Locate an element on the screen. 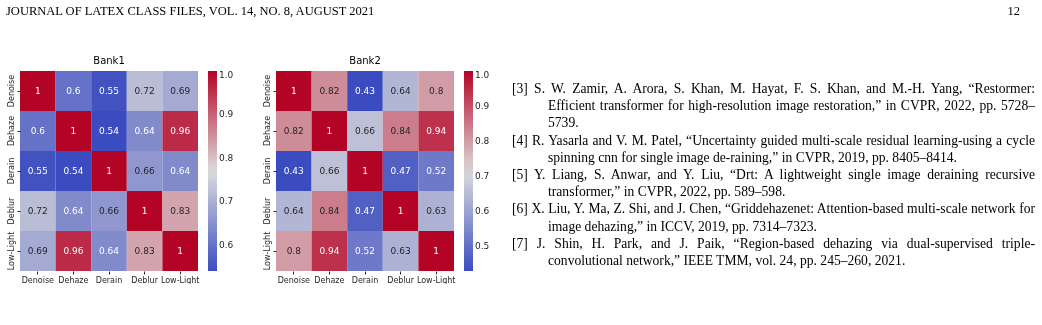  chart-title: Bank2 is located at coordinates (365, 60).